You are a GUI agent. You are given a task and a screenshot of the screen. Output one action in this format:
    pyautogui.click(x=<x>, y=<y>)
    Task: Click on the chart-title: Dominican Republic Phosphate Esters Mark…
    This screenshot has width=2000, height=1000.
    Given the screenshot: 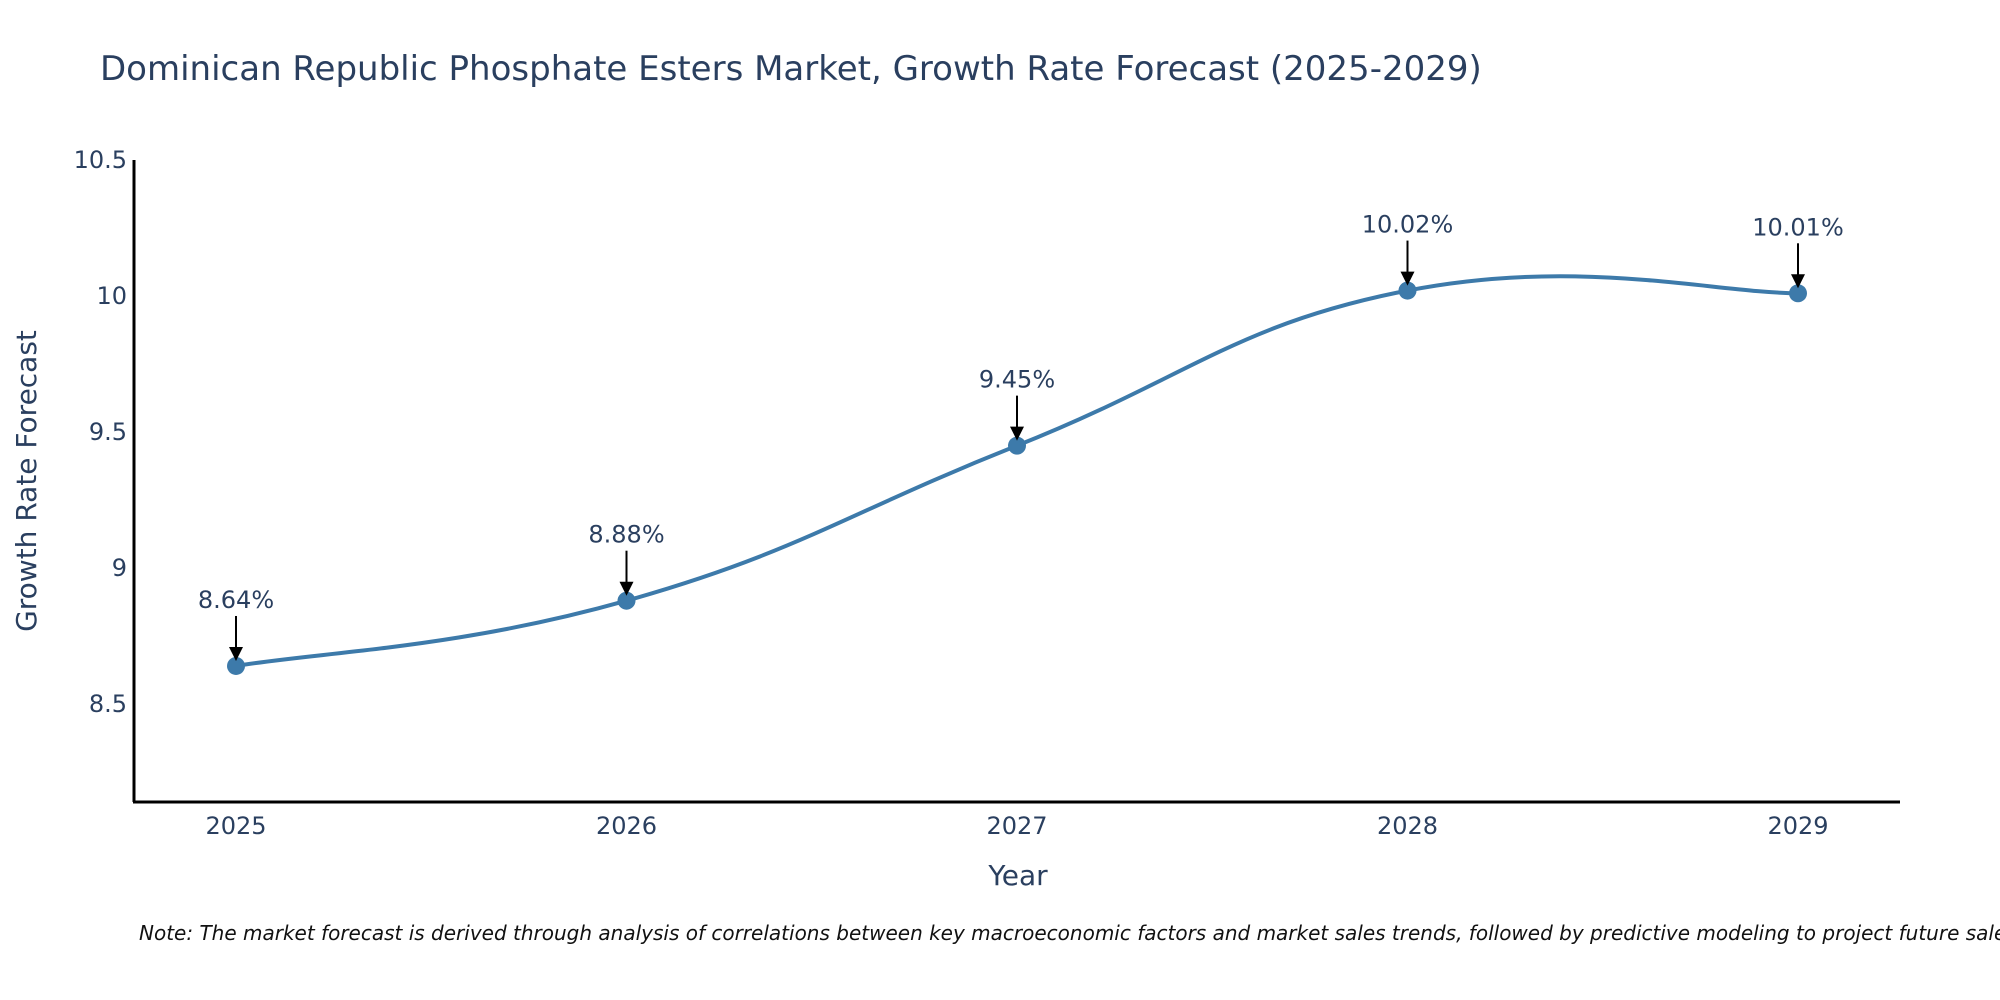 What is the action you would take?
    pyautogui.click(x=791, y=69)
    